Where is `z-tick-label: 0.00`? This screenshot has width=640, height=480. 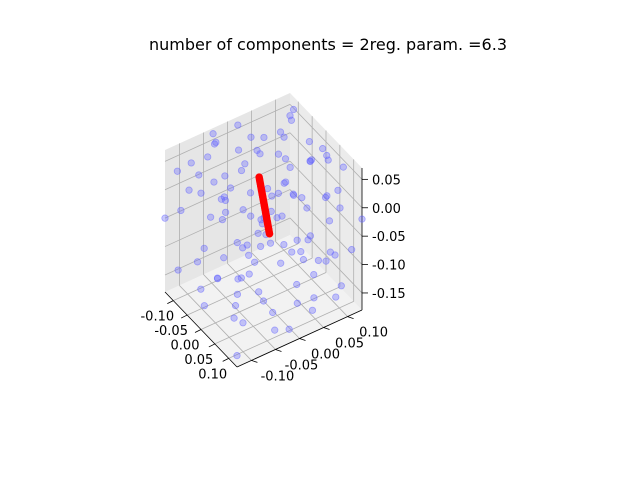 z-tick-label: 0.00 is located at coordinates (386, 209).